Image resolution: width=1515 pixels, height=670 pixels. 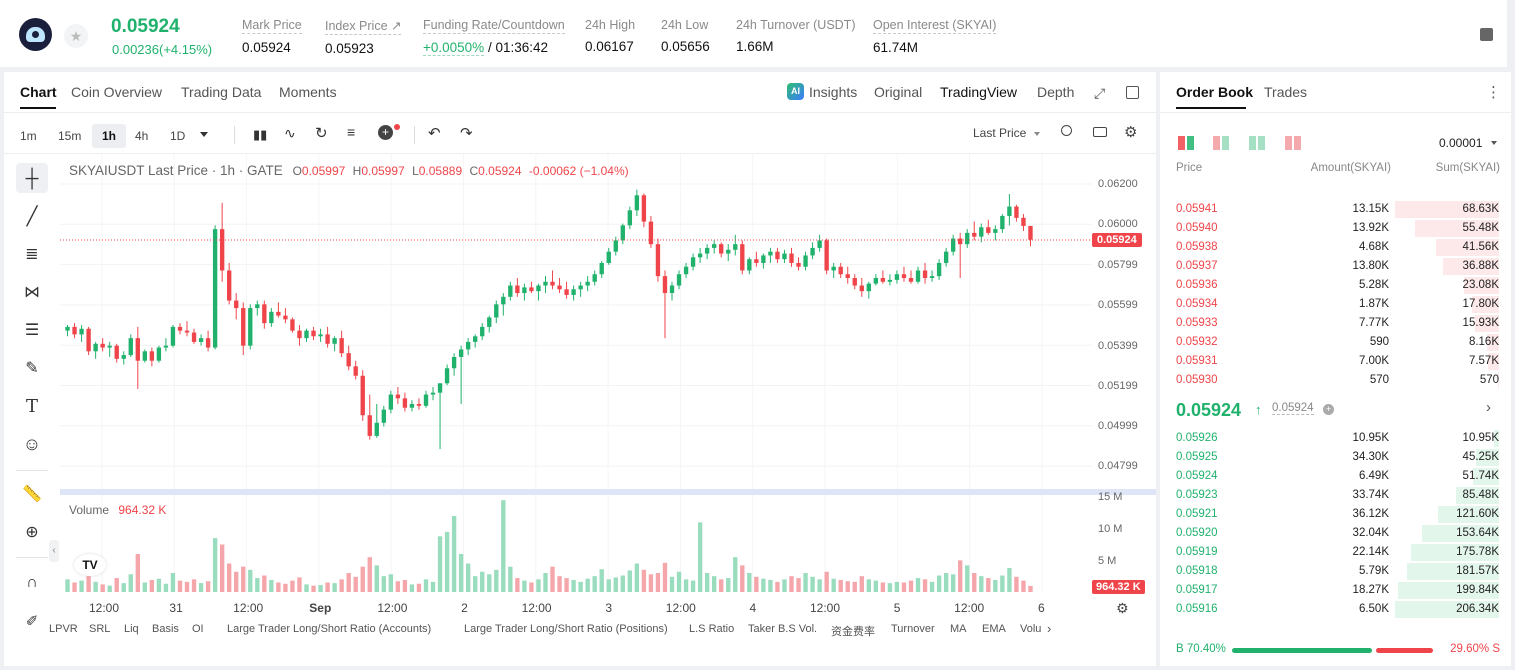 I want to click on indicator-item: OI, so click(x=198, y=629).